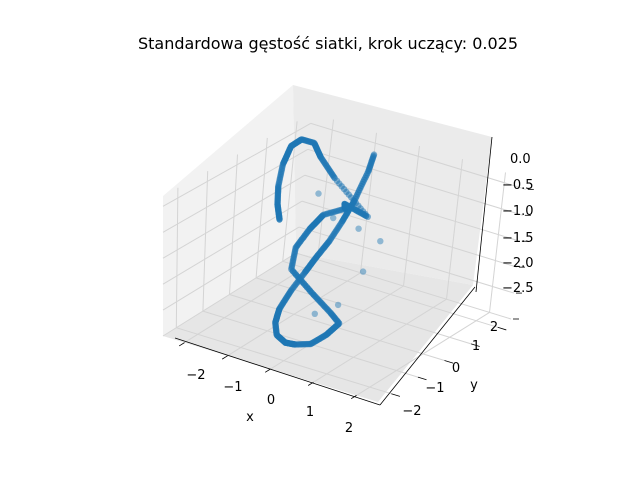  What do you see at coordinates (518, 238) in the screenshot?
I see `z-tick-label: −1.5` at bounding box center [518, 238].